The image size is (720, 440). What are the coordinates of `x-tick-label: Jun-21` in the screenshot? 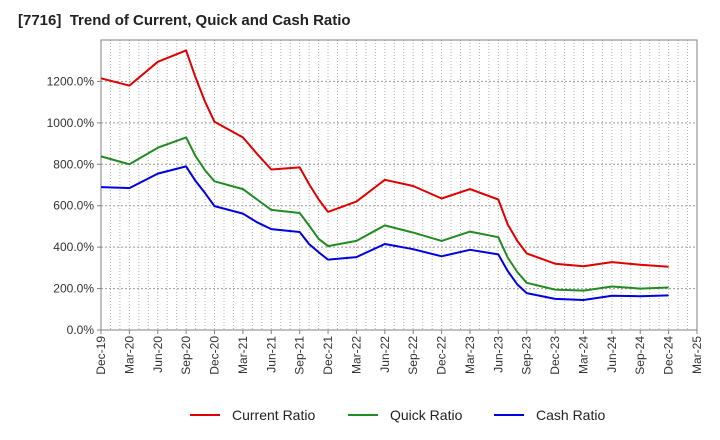 It's located at (271, 354).